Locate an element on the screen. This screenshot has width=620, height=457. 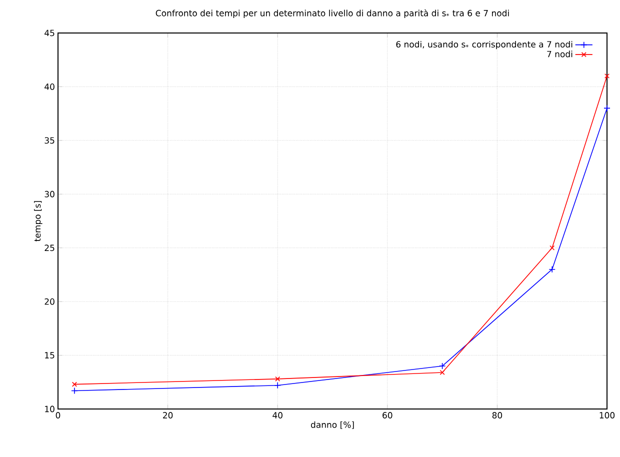
legend-label: 6 nodi, usando s$_{*}$ corrispondente a 7 nodi is located at coordinates (484, 45).